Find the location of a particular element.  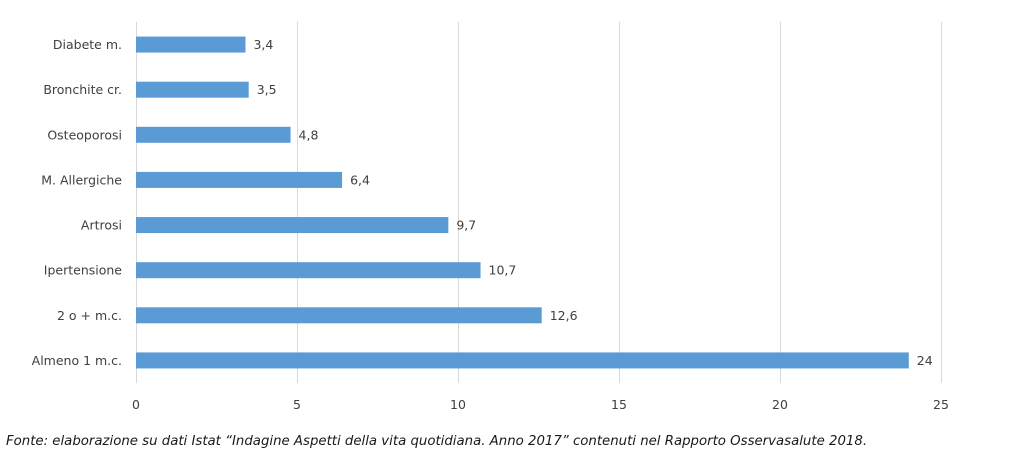

data-label: 4,8 is located at coordinates (309, 134).